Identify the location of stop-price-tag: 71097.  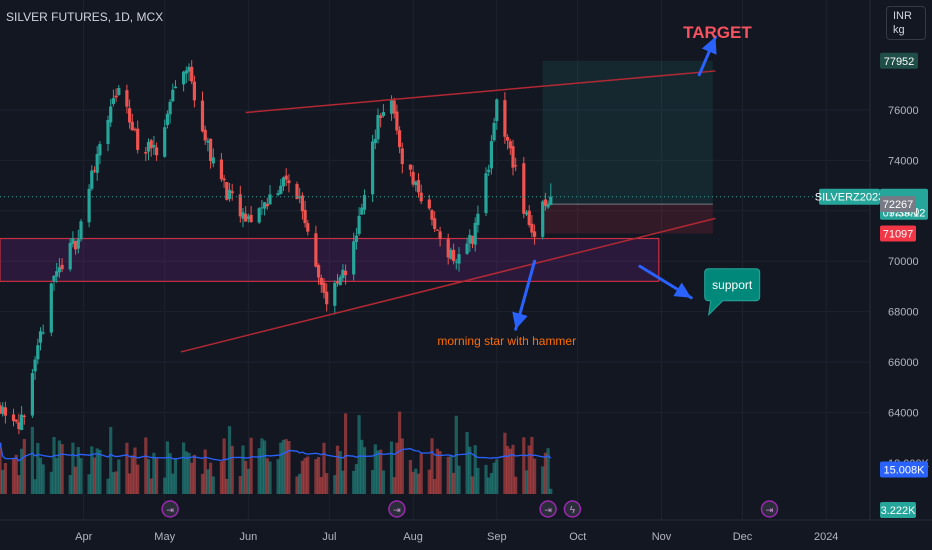
(898, 235).